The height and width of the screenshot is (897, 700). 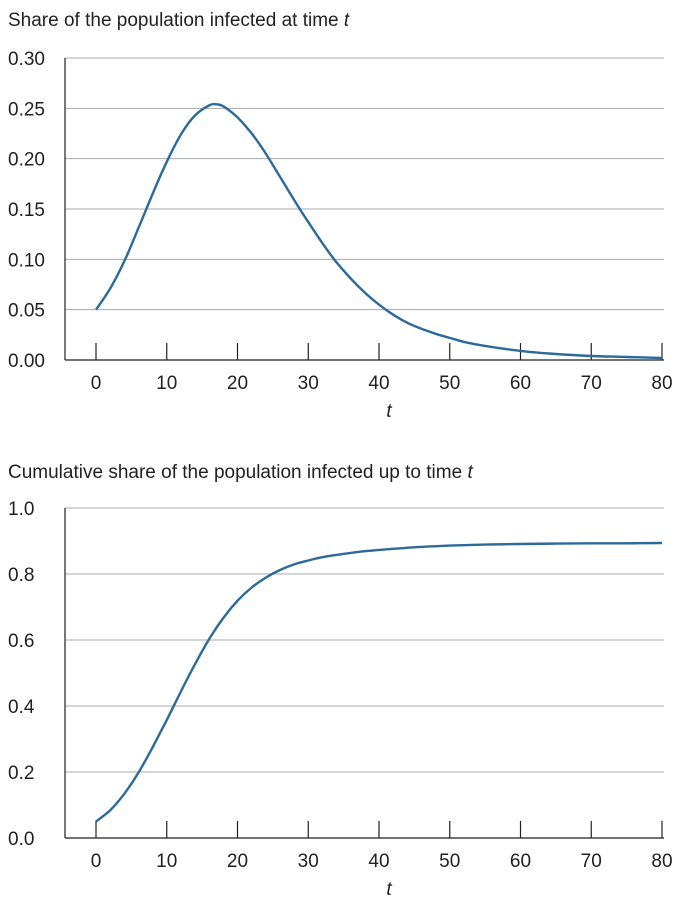 I want to click on chart-title-text: Share of the population infected at time, so click(x=173, y=20).